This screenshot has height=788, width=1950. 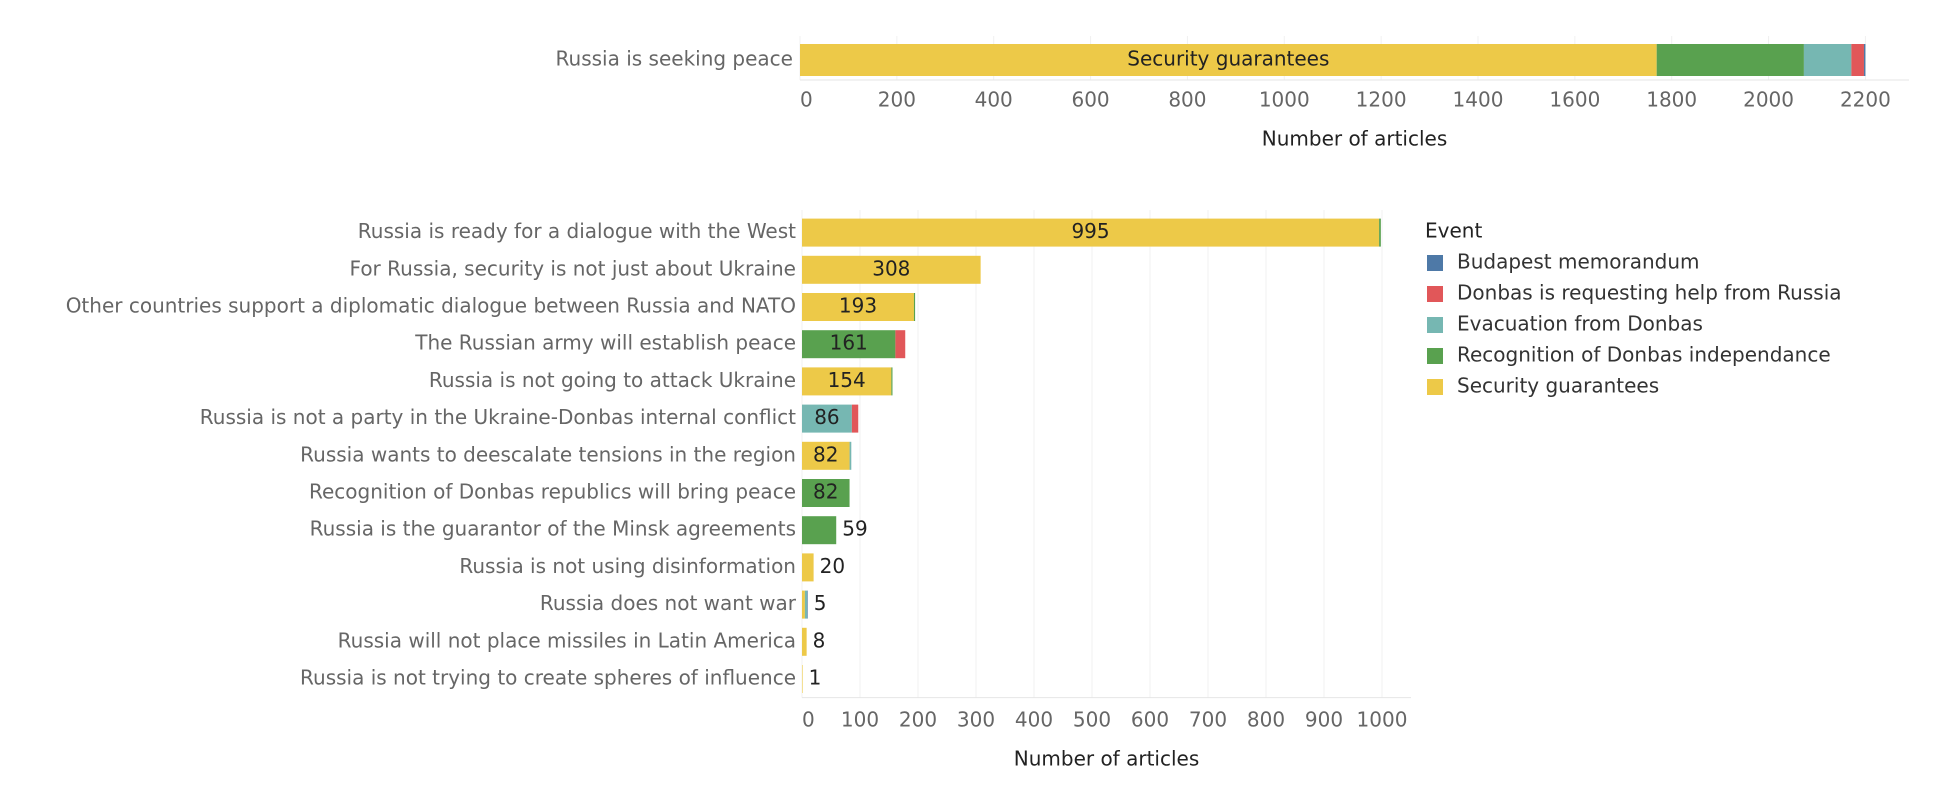 What do you see at coordinates (832, 566) in the screenshot?
I see `value-label: 20` at bounding box center [832, 566].